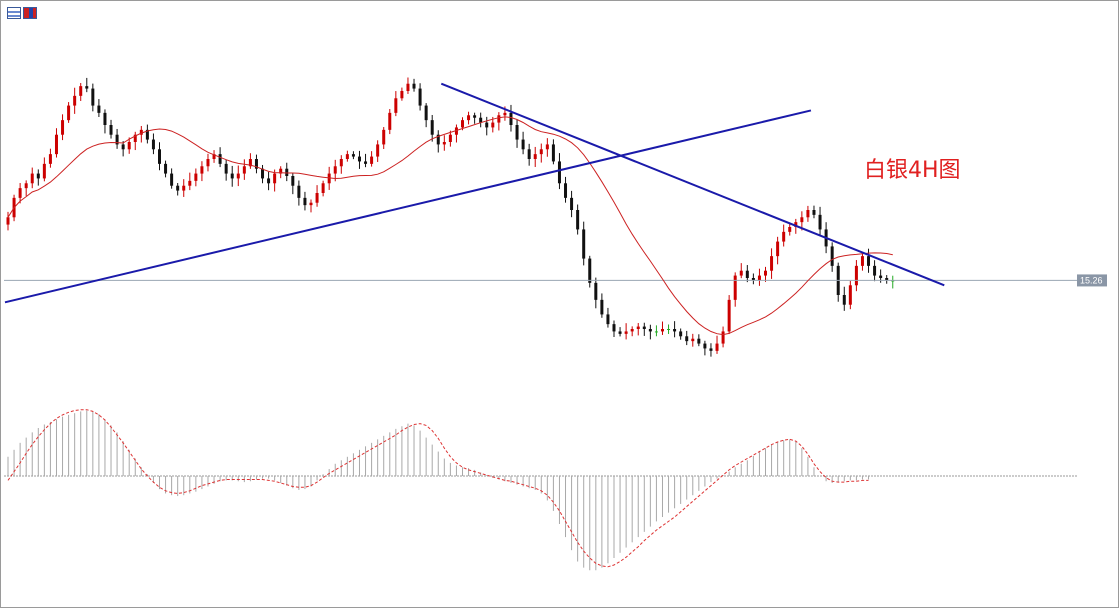 Image resolution: width=1120 pixels, height=609 pixels. I want to click on properties-icon, so click(14, 13).